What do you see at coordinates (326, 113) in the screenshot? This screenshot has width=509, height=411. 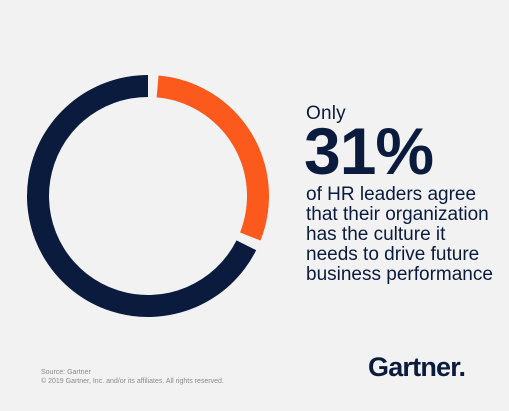 I see `headline-intro: Only` at bounding box center [326, 113].